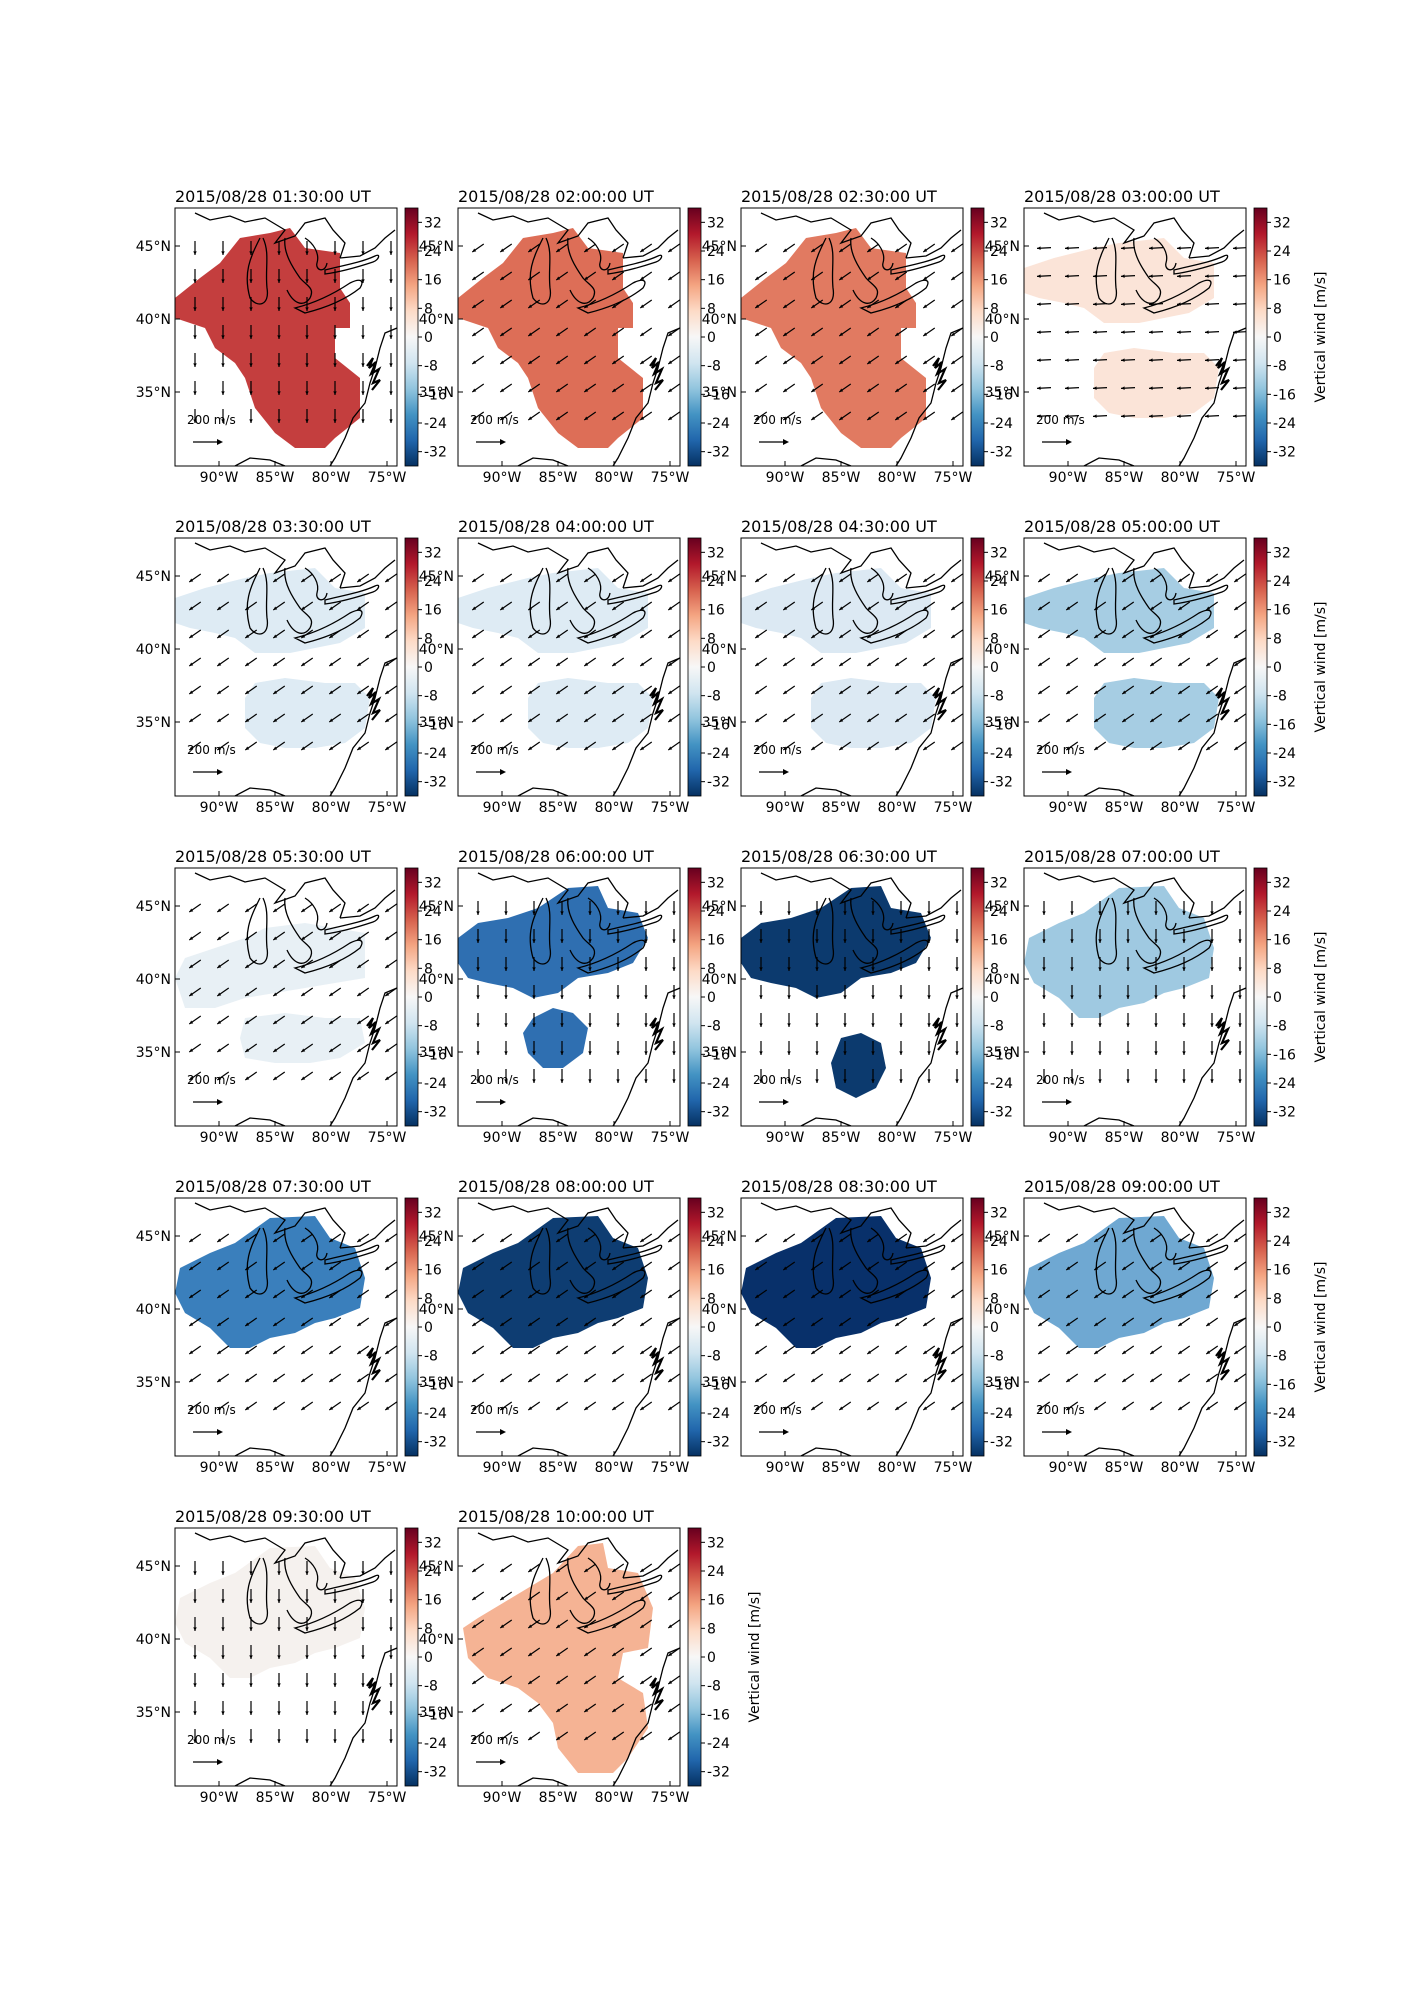 The image size is (1410, 2010). Describe the element at coordinates (1321, 337) in the screenshot. I see `colorbar-label: Vertical wind [m/s]` at that location.